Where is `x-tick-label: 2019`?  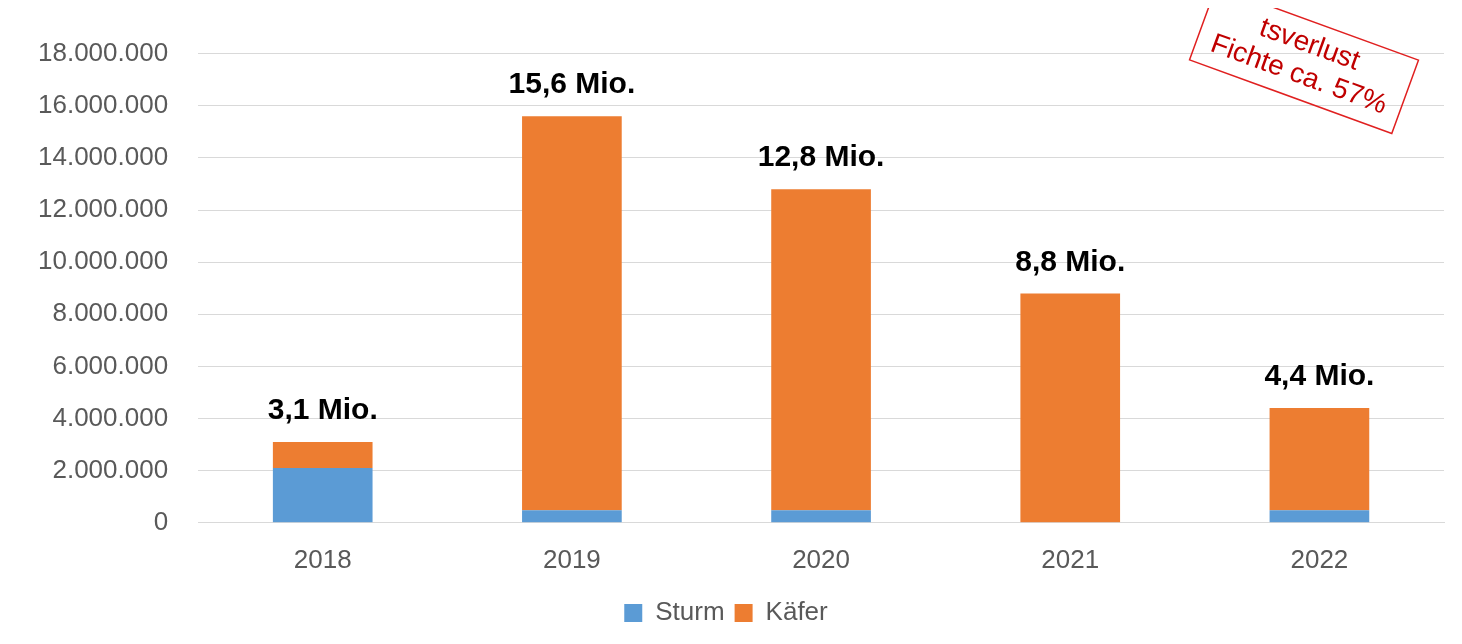
x-tick-label: 2019 is located at coordinates (571, 558).